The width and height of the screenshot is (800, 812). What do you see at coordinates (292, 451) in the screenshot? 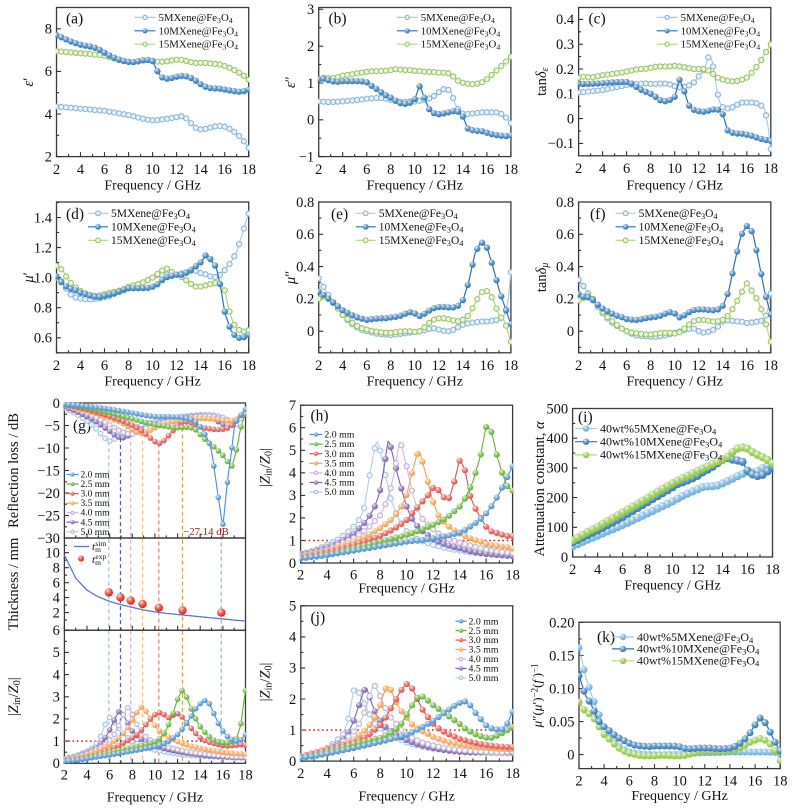
I see `svg-text: 5` at bounding box center [292, 451].